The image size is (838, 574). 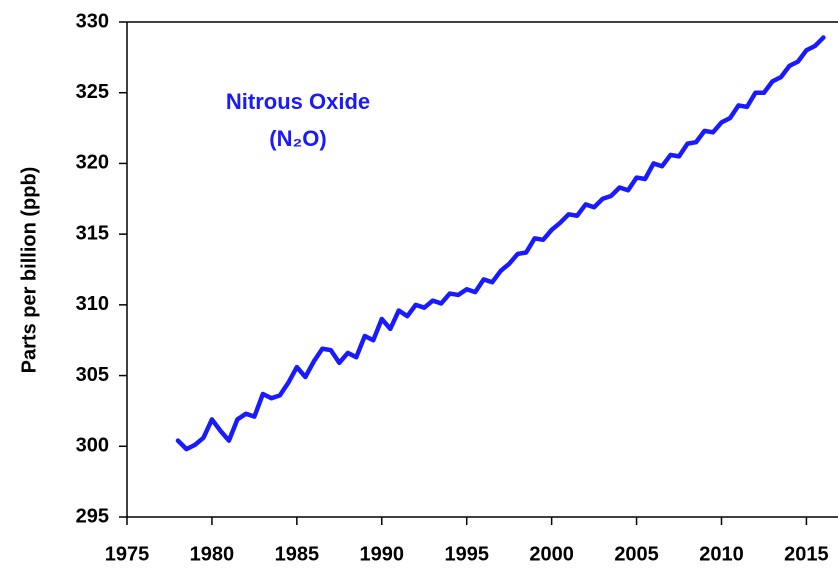 I want to click on annotation: Nitrous Oxide, so click(x=298, y=101).